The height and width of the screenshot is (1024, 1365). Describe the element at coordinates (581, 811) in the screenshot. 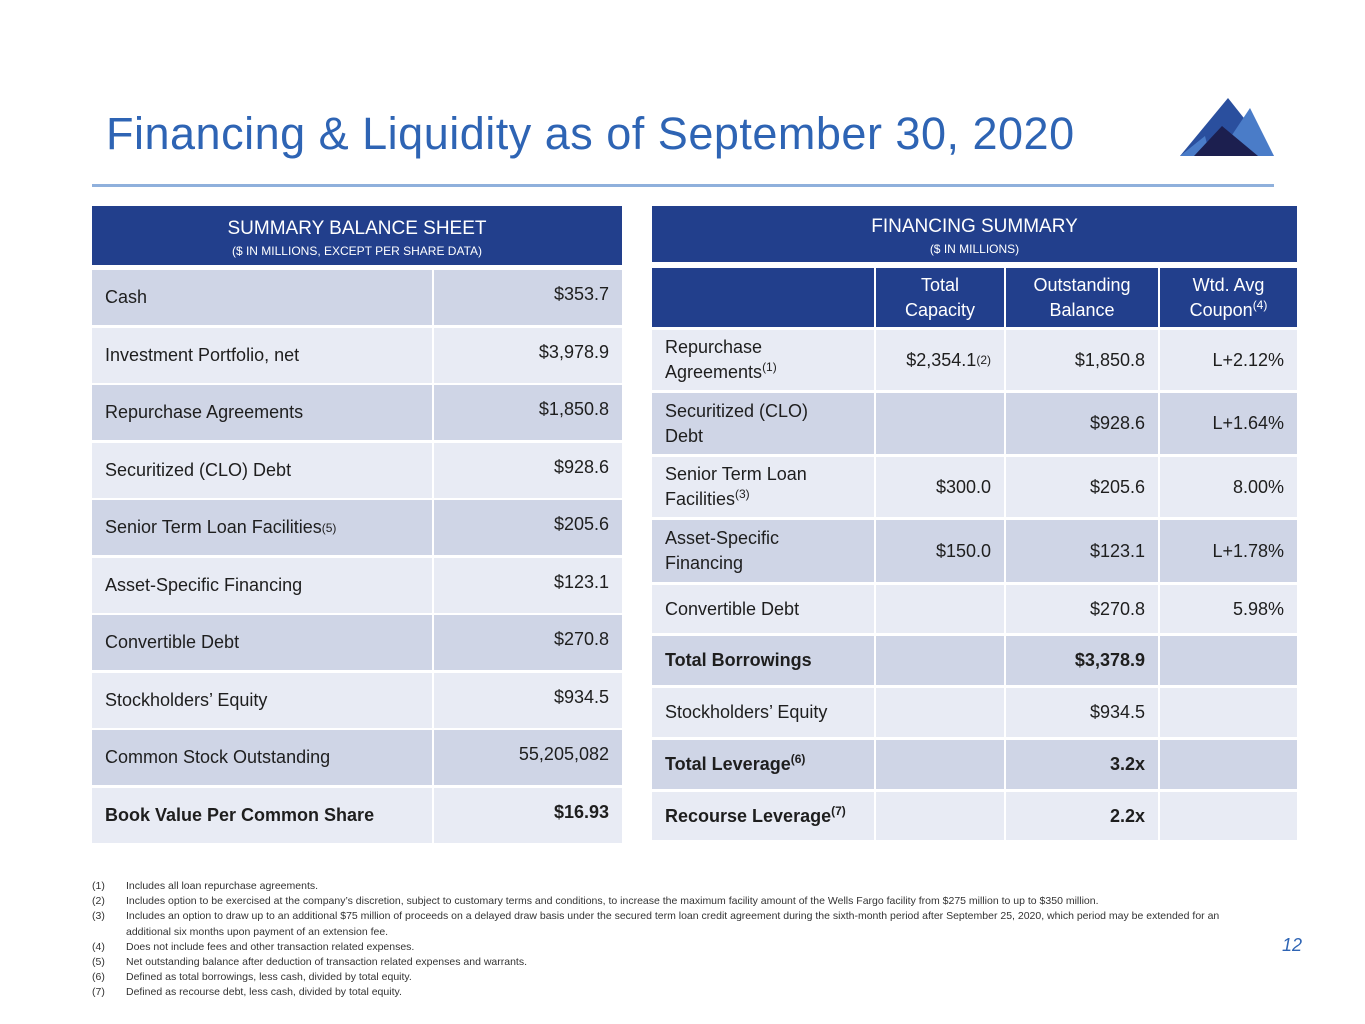

I see `row-value: $16.93` at that location.